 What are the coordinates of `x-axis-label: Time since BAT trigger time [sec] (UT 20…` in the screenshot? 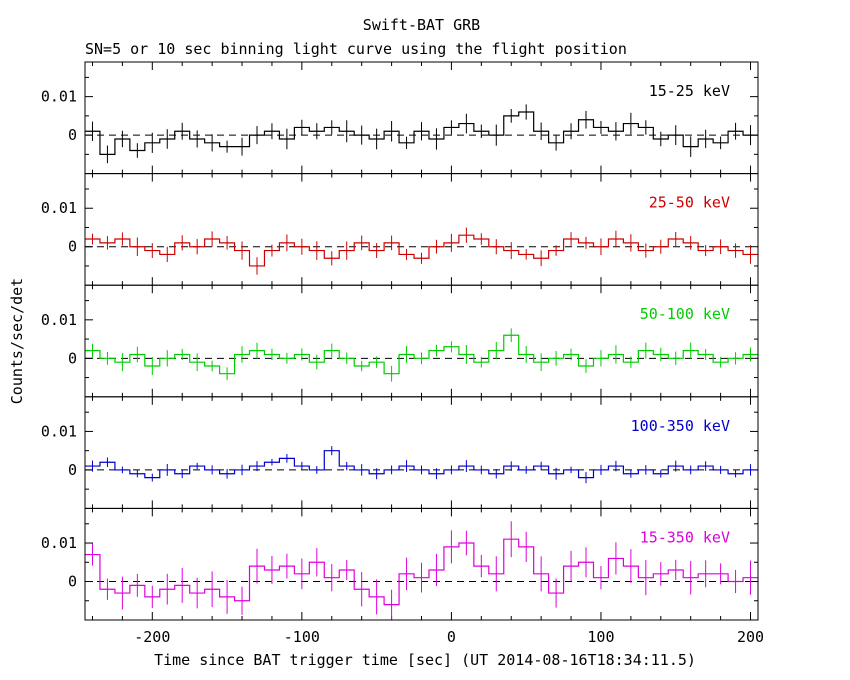 It's located at (425, 660).